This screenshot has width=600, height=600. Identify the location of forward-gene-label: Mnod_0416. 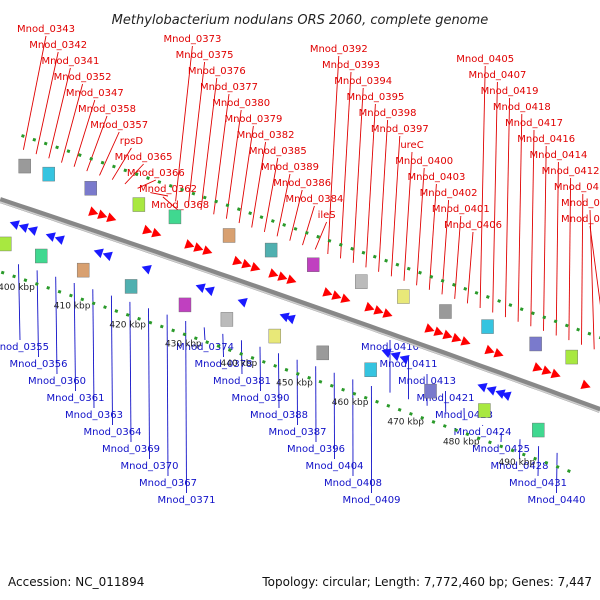
(546, 139).